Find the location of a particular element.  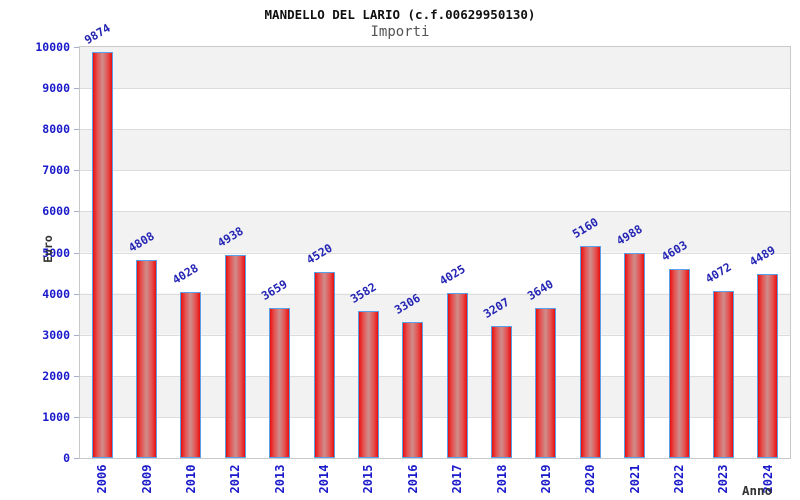

y-tick-label: 5000 is located at coordinates (56, 252).